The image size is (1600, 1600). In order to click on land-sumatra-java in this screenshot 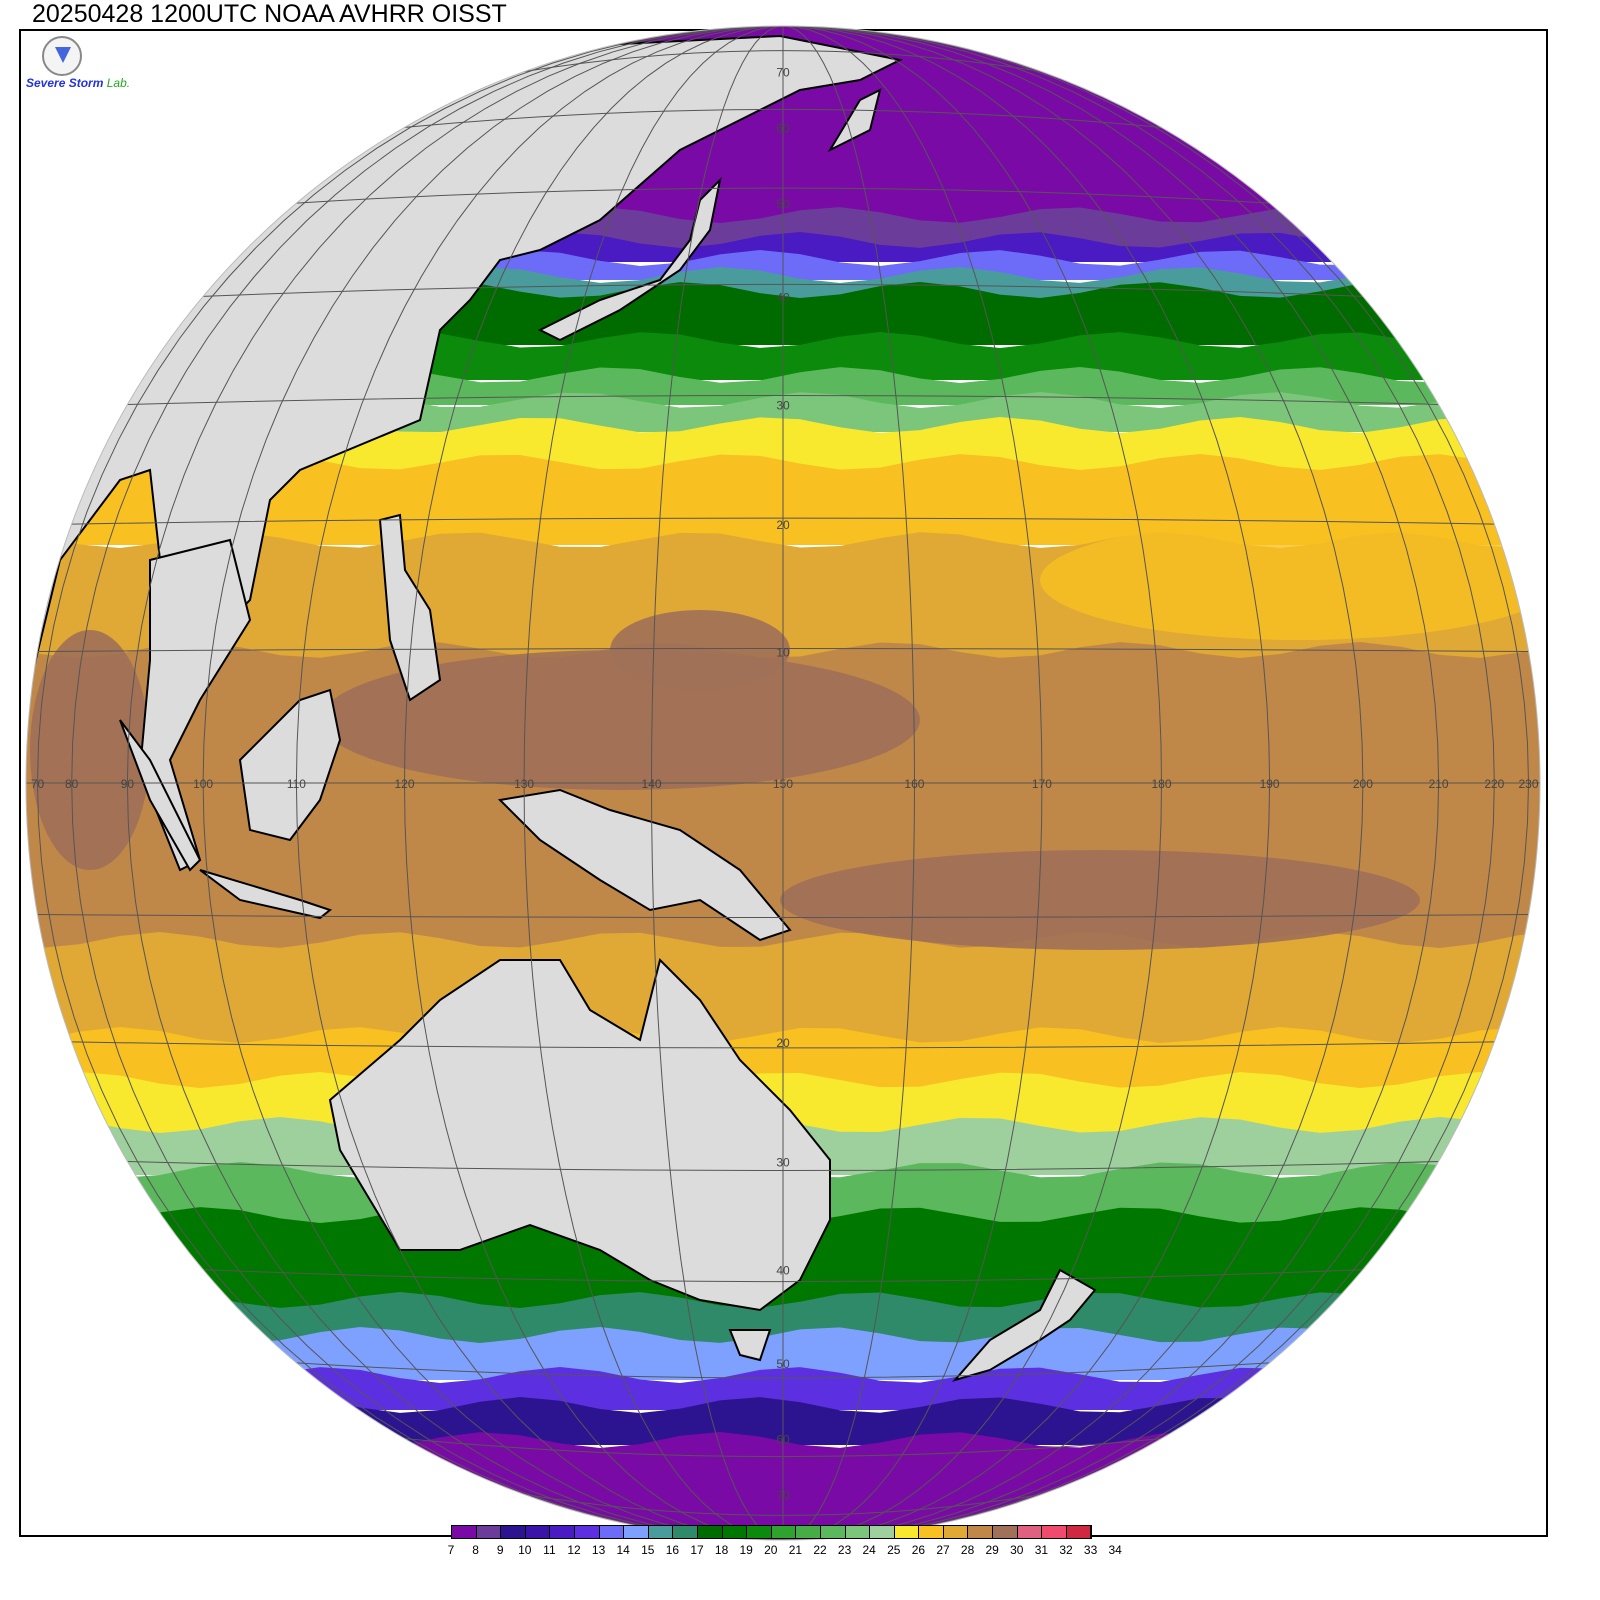, I will do `click(226, 819)`.